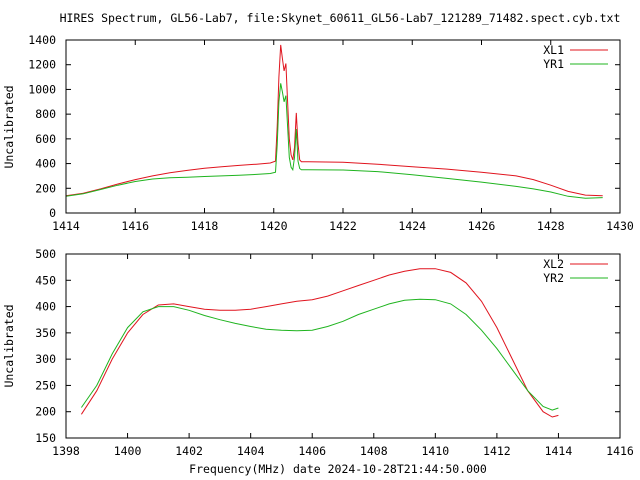 The image size is (640, 480). I want to click on y-tick-label: 500, so click(45, 254).